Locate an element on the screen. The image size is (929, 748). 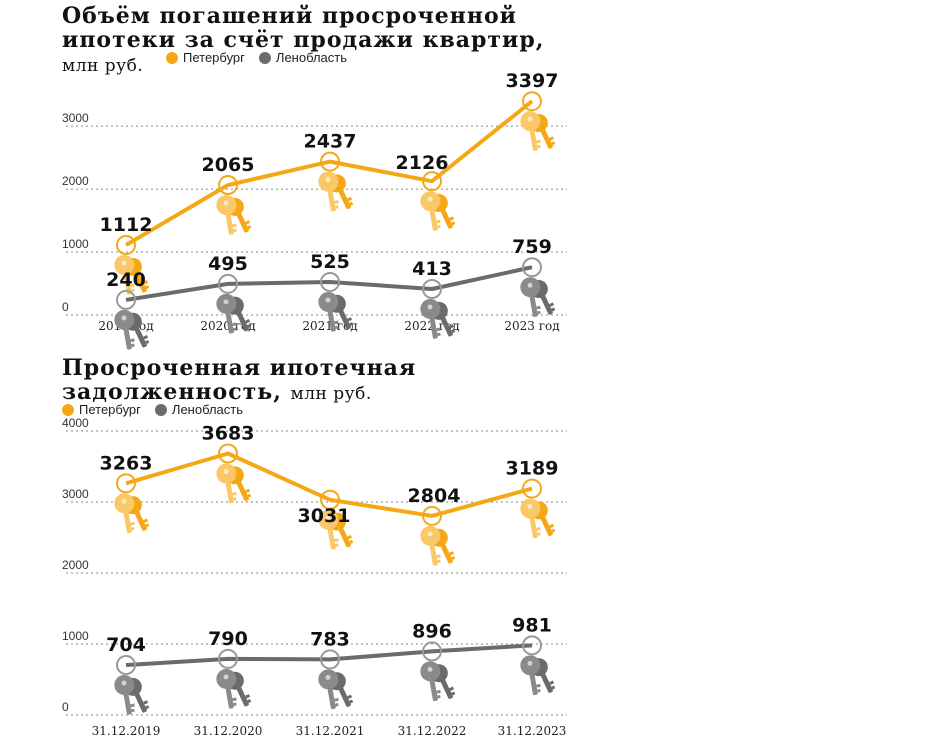
x-tick-label: 31.12.2021 is located at coordinates (330, 731).